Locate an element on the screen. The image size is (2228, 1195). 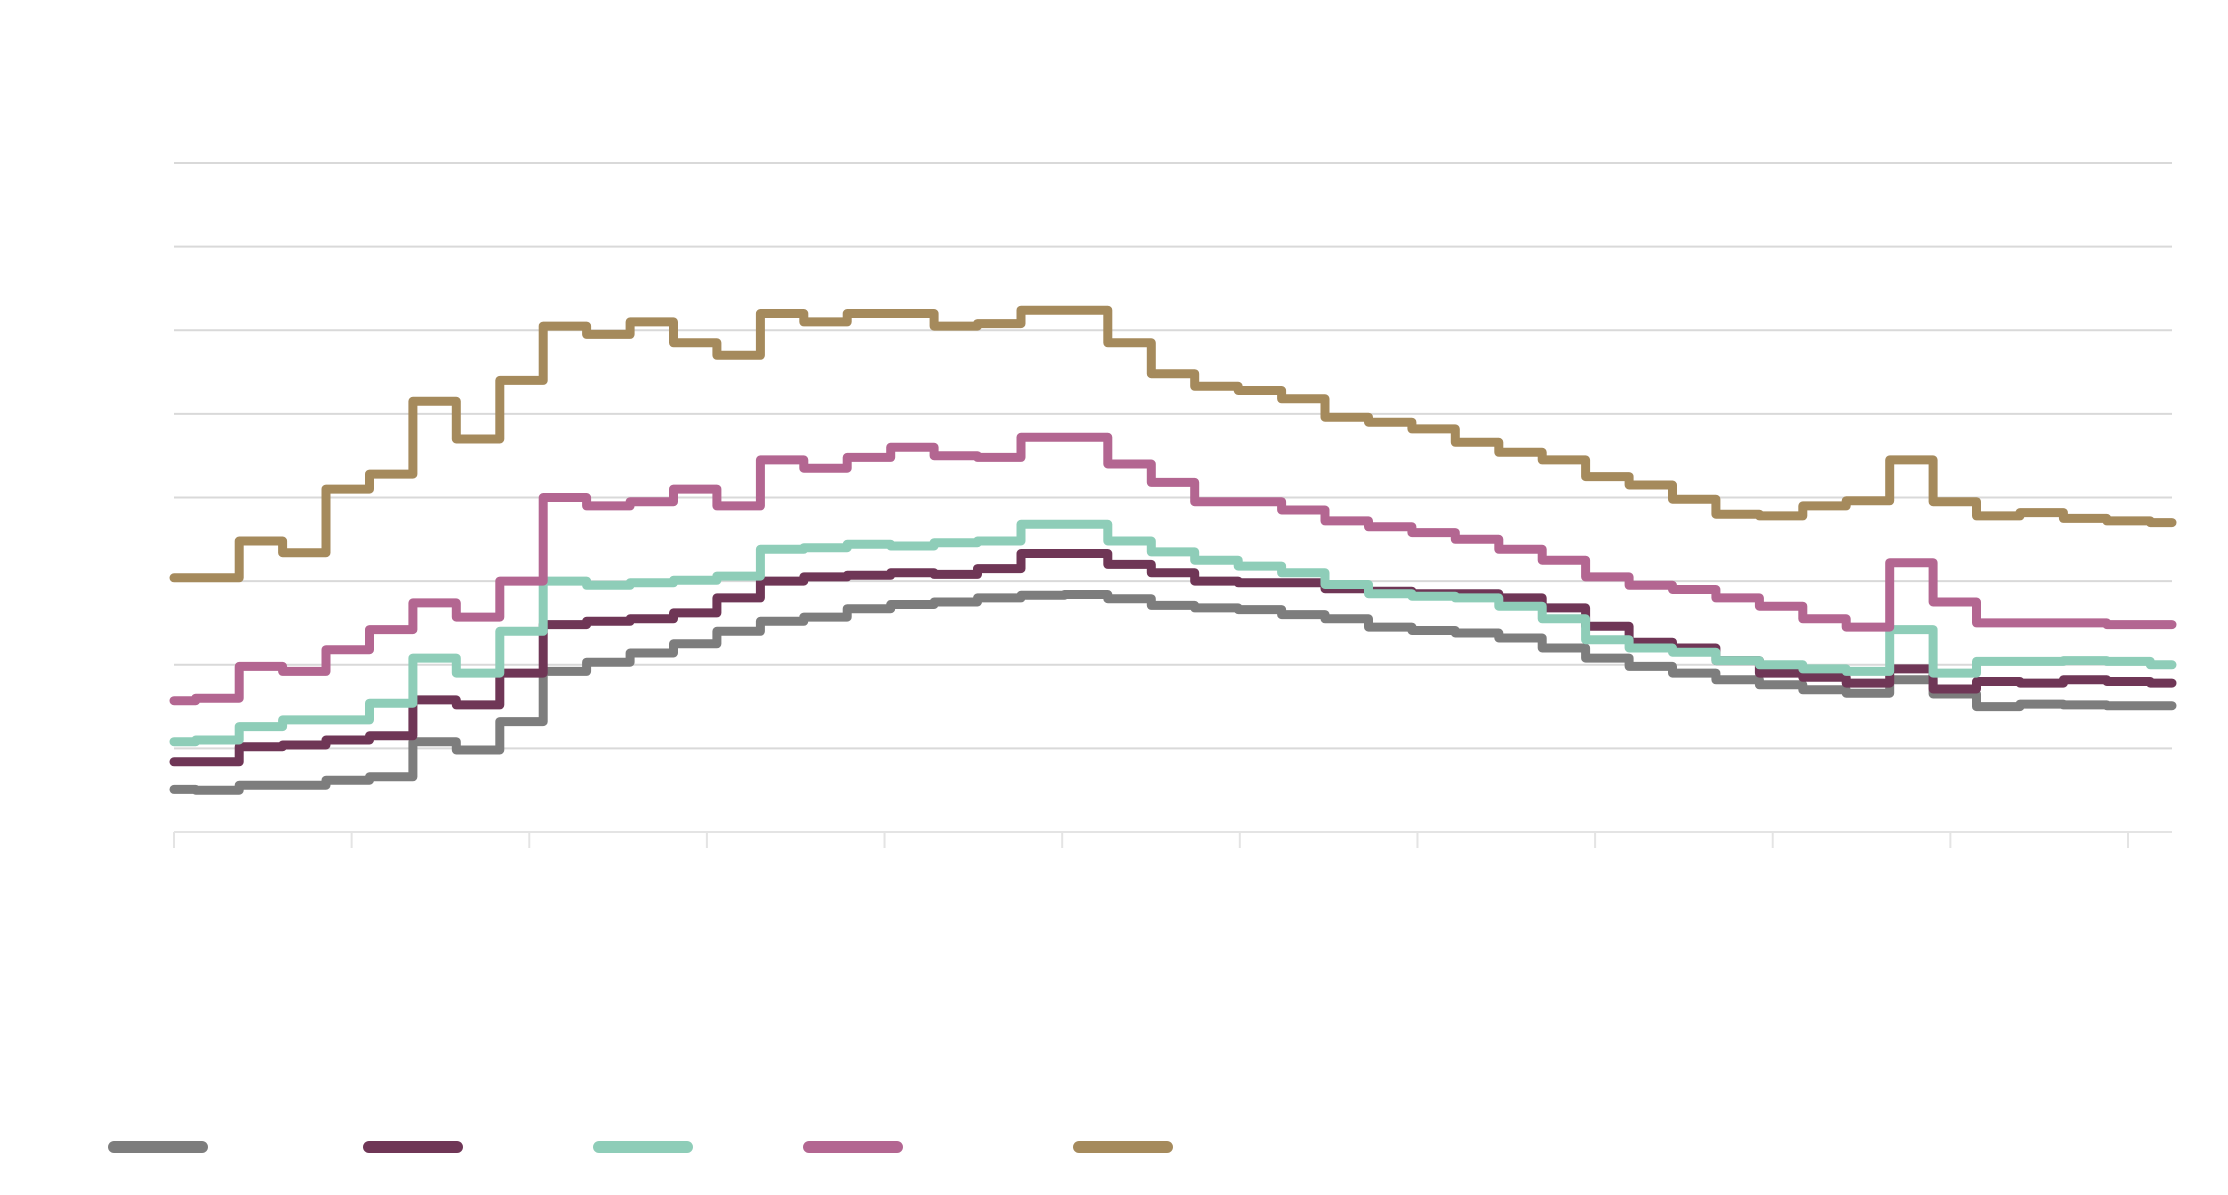
x-axis is located at coordinates (1172, 839).